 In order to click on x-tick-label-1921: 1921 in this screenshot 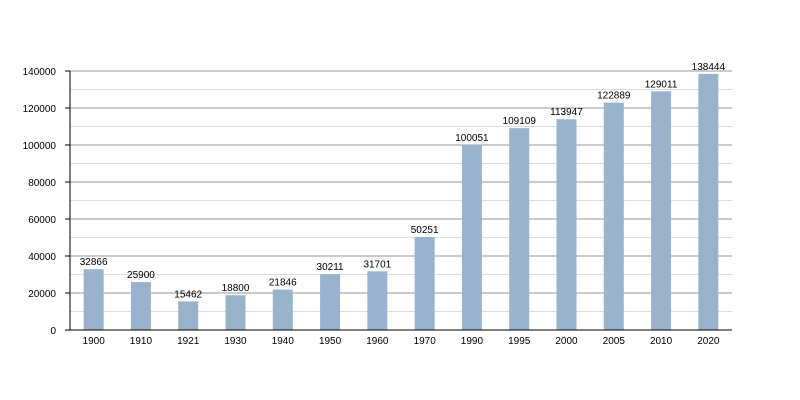, I will do `click(188, 341)`.